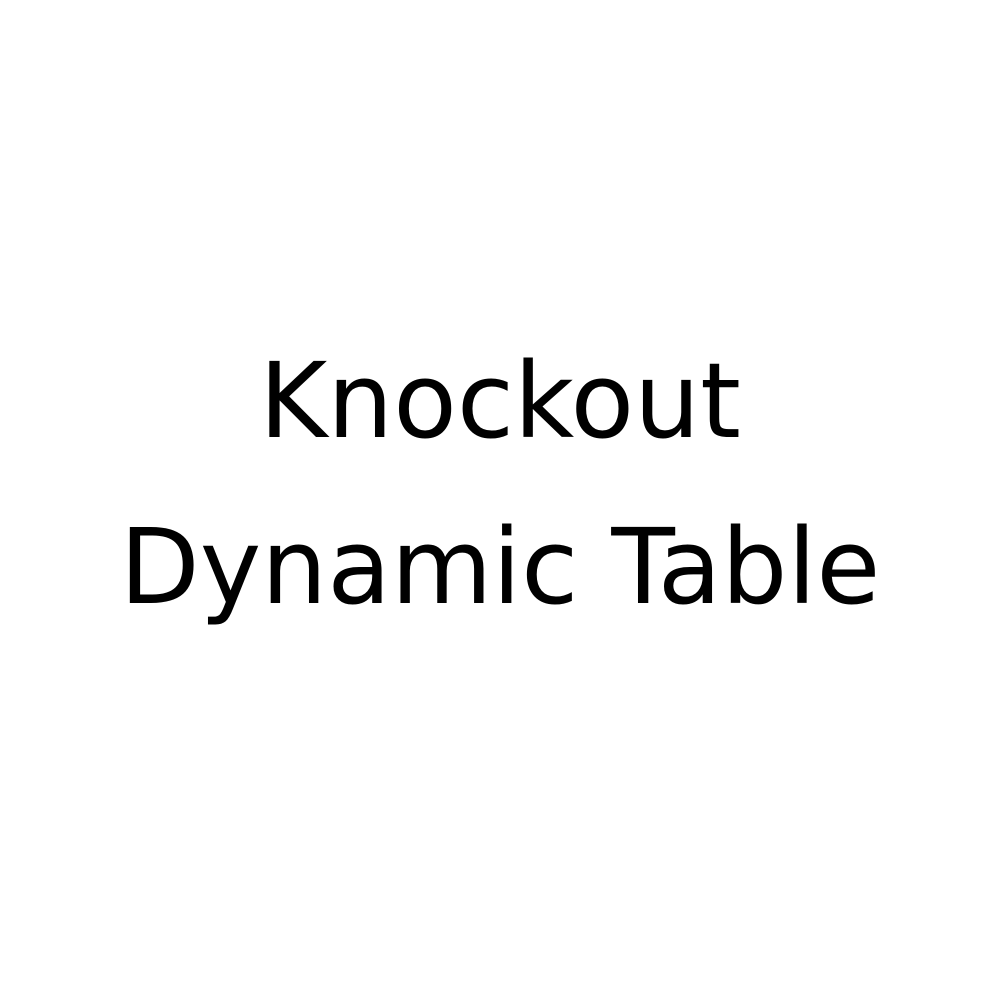 The height and width of the screenshot is (1000, 1000). What do you see at coordinates (500, 567) in the screenshot?
I see `title-line-2: Dynamic Table` at bounding box center [500, 567].